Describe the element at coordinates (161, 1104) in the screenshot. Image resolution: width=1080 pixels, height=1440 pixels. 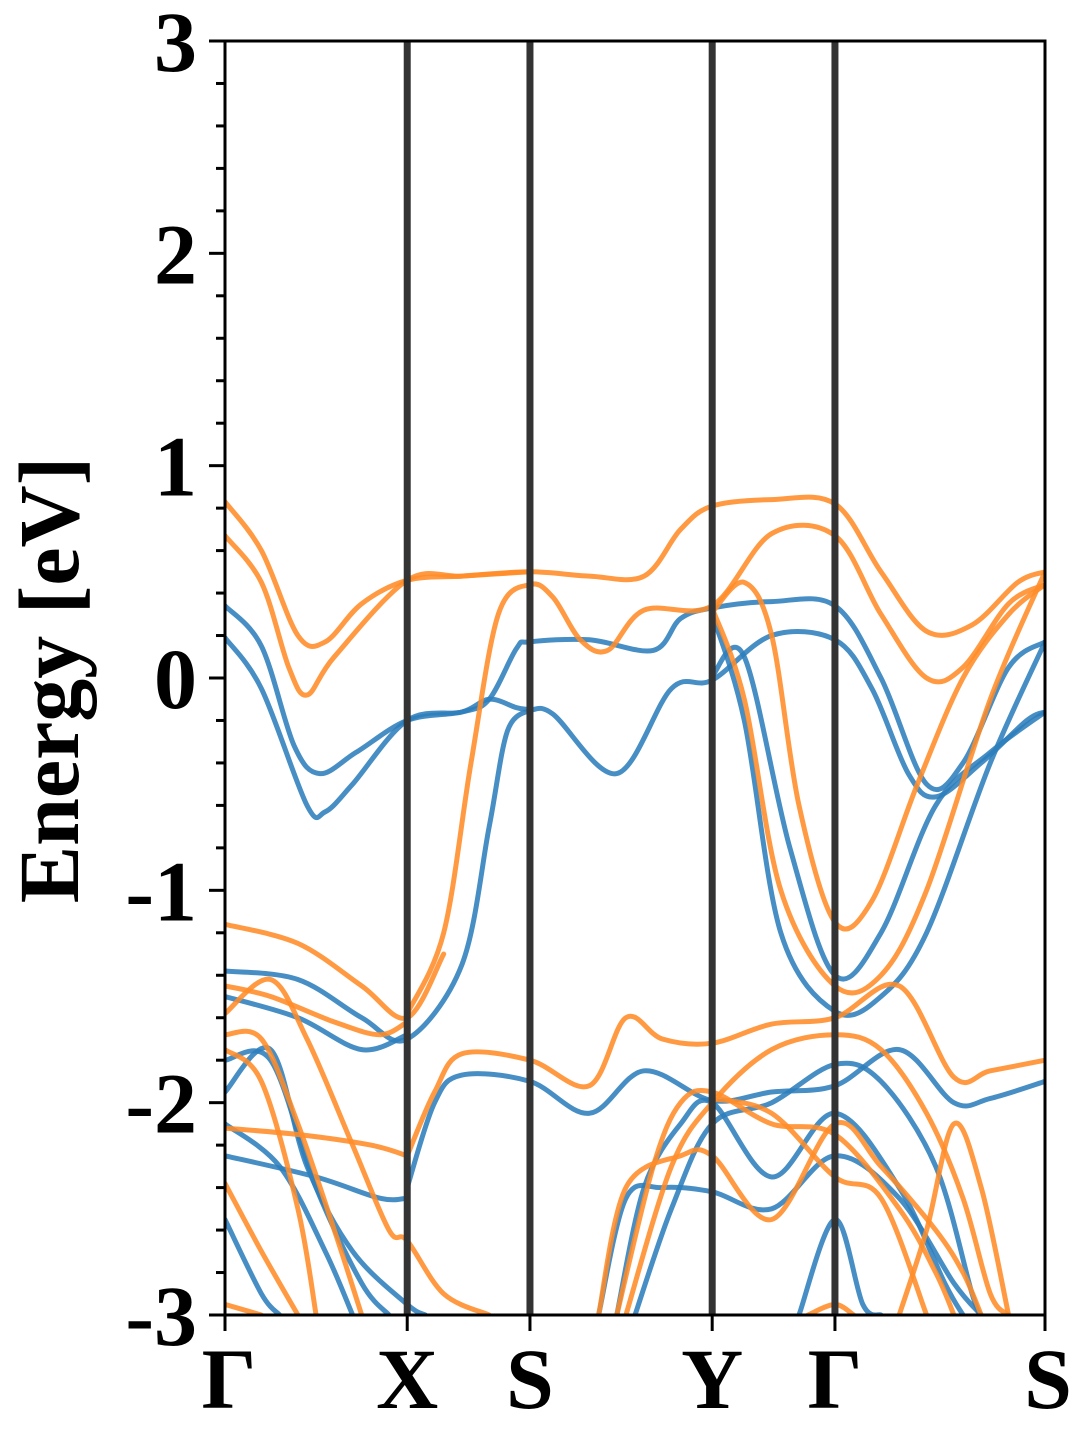
I see `y-tick-label: -2` at that location.